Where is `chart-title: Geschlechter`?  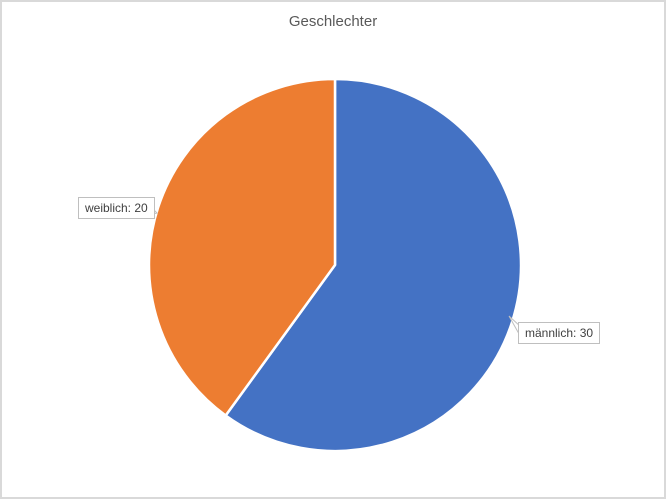 chart-title: Geschlechter is located at coordinates (333, 21).